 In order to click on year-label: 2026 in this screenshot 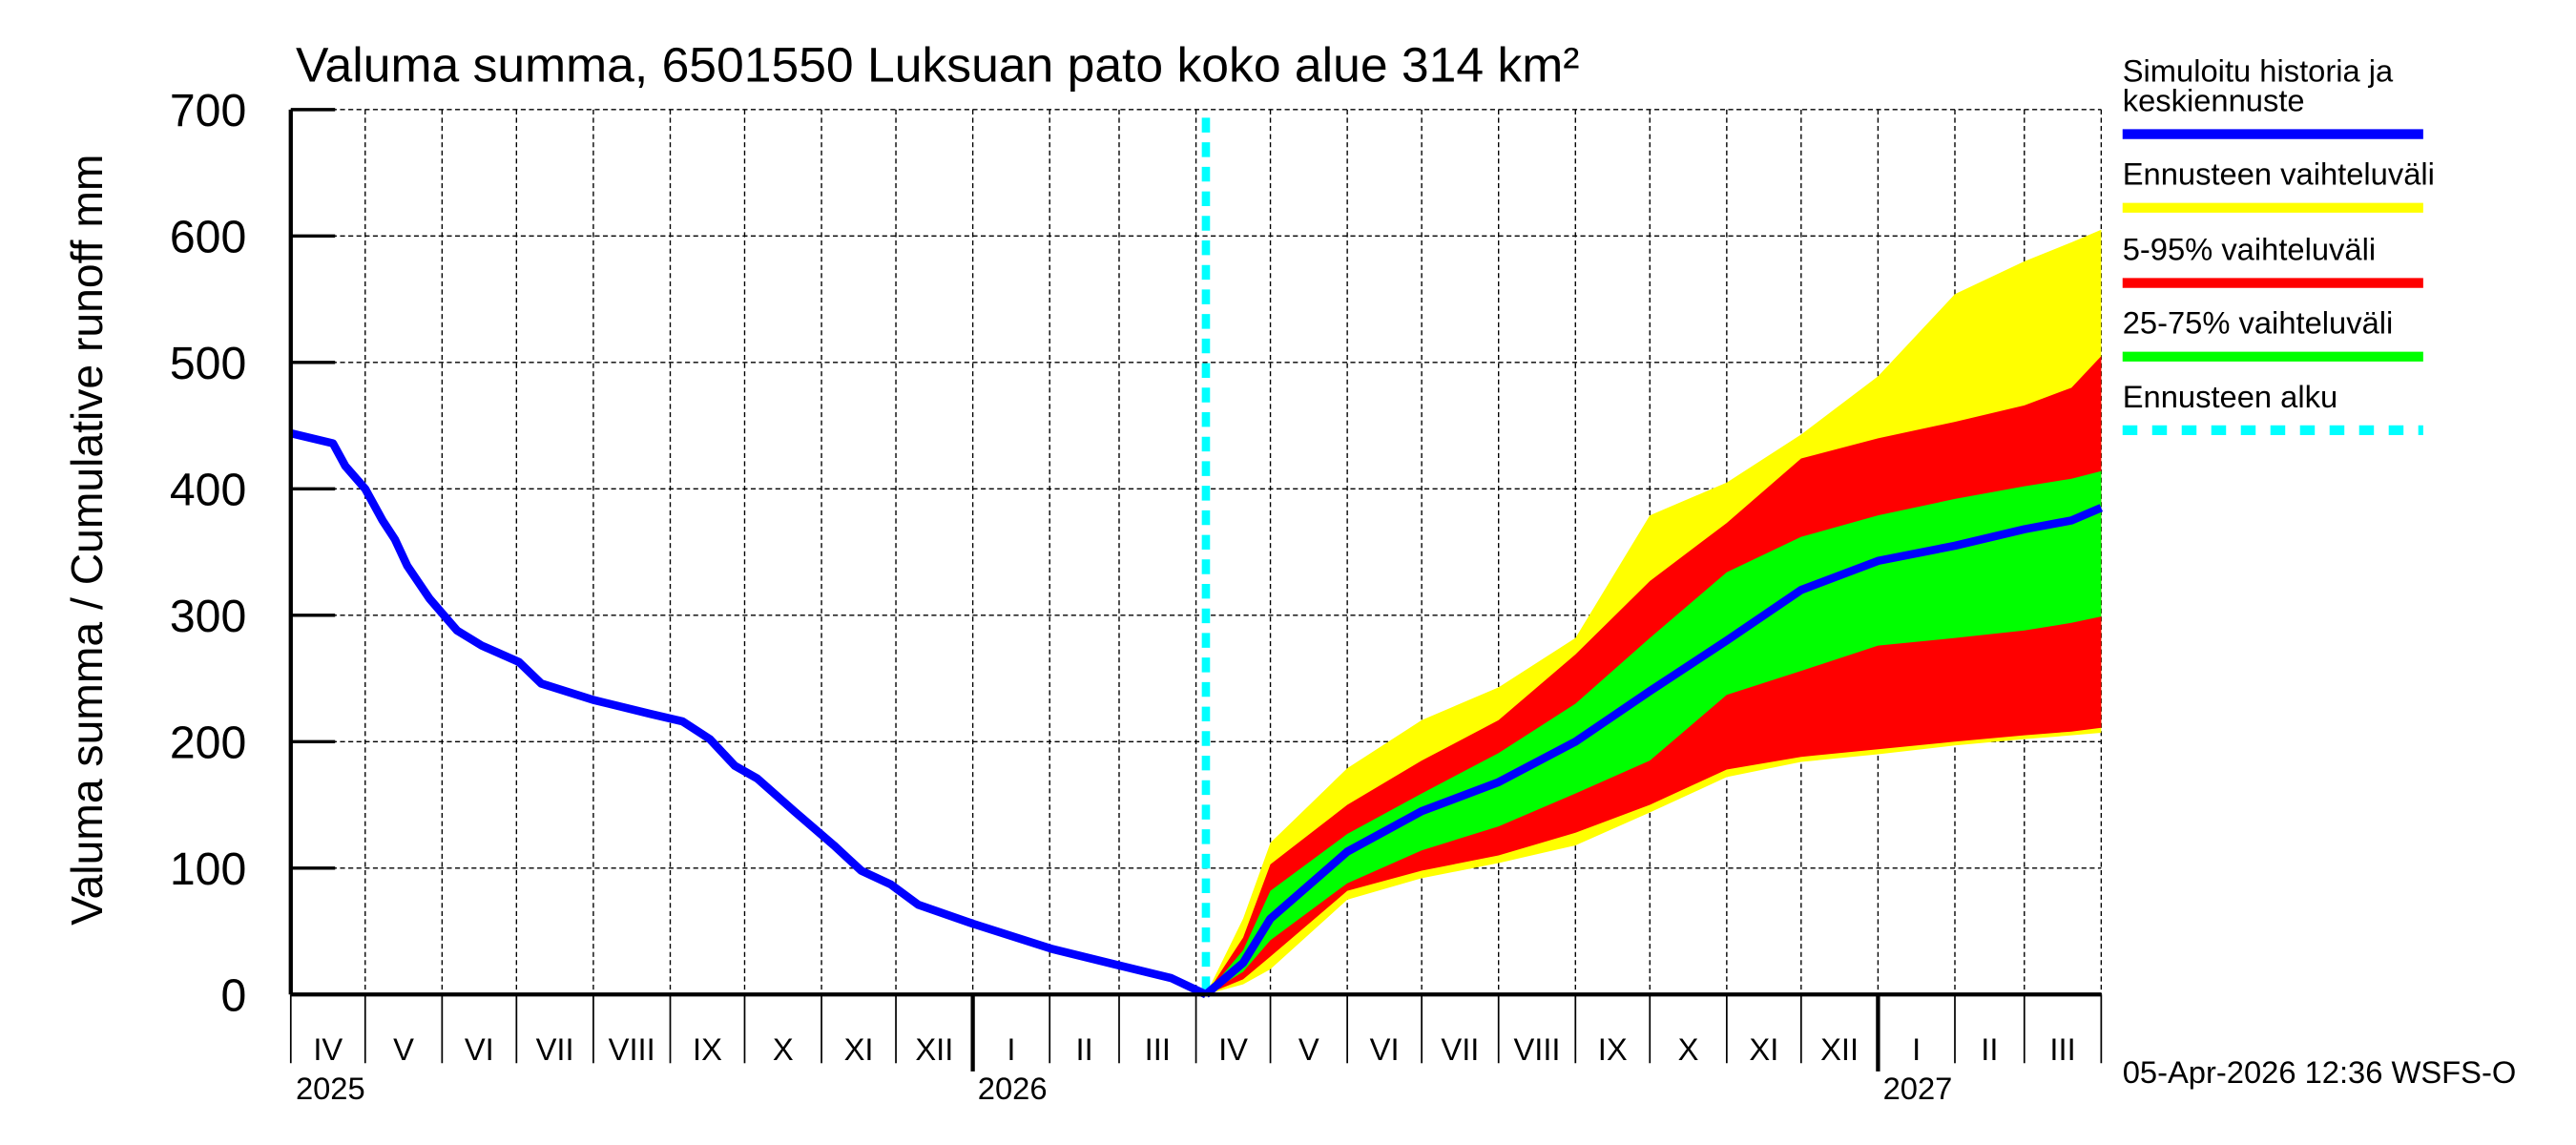, I will do `click(1013, 1088)`.